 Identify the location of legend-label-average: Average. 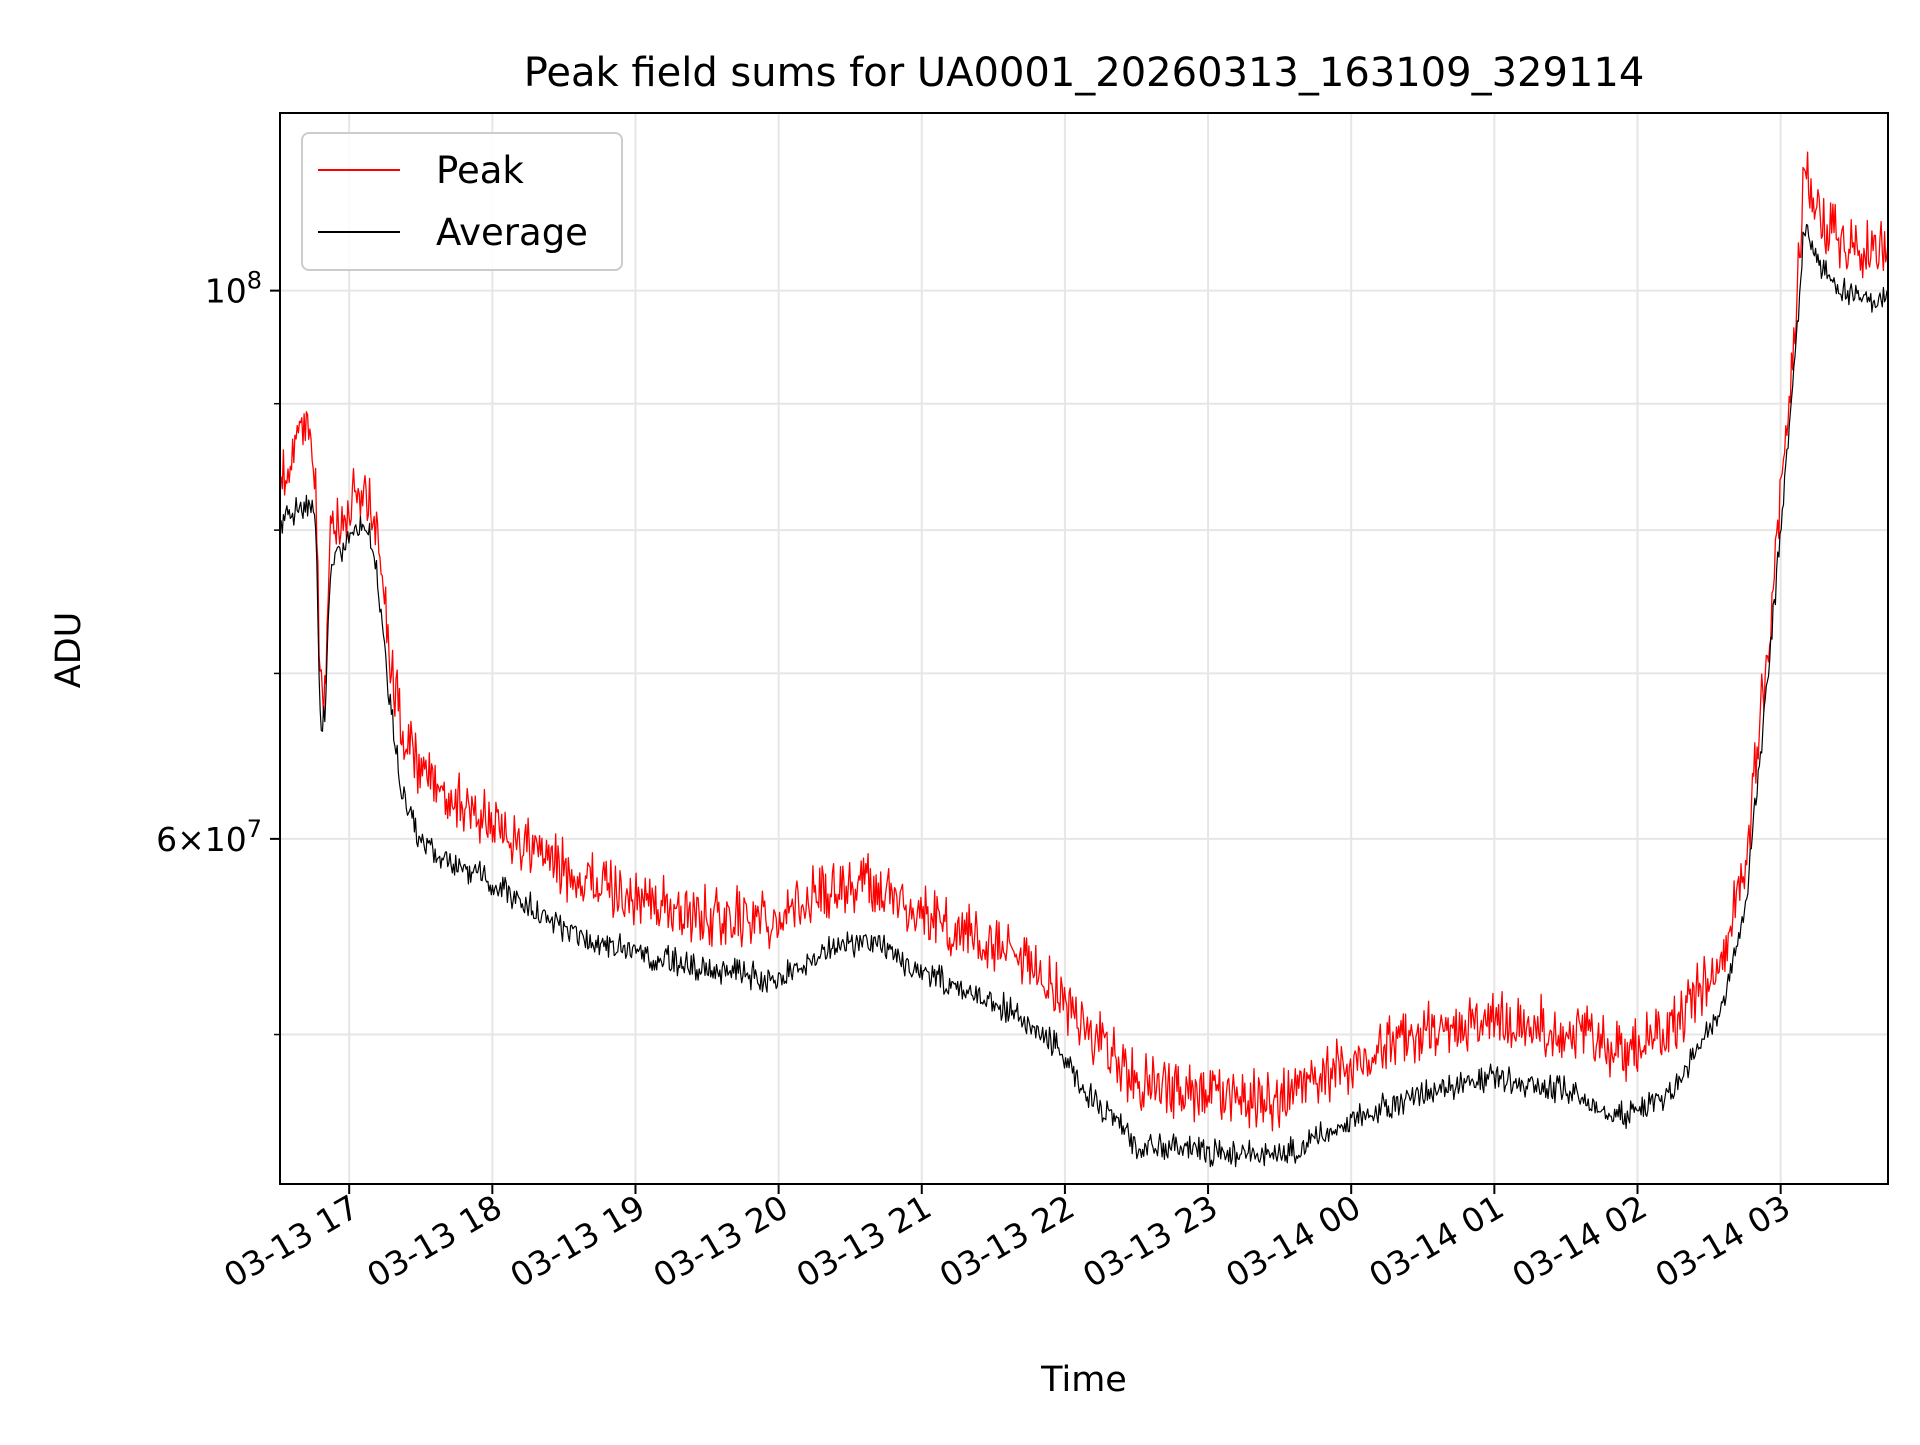
(512, 232).